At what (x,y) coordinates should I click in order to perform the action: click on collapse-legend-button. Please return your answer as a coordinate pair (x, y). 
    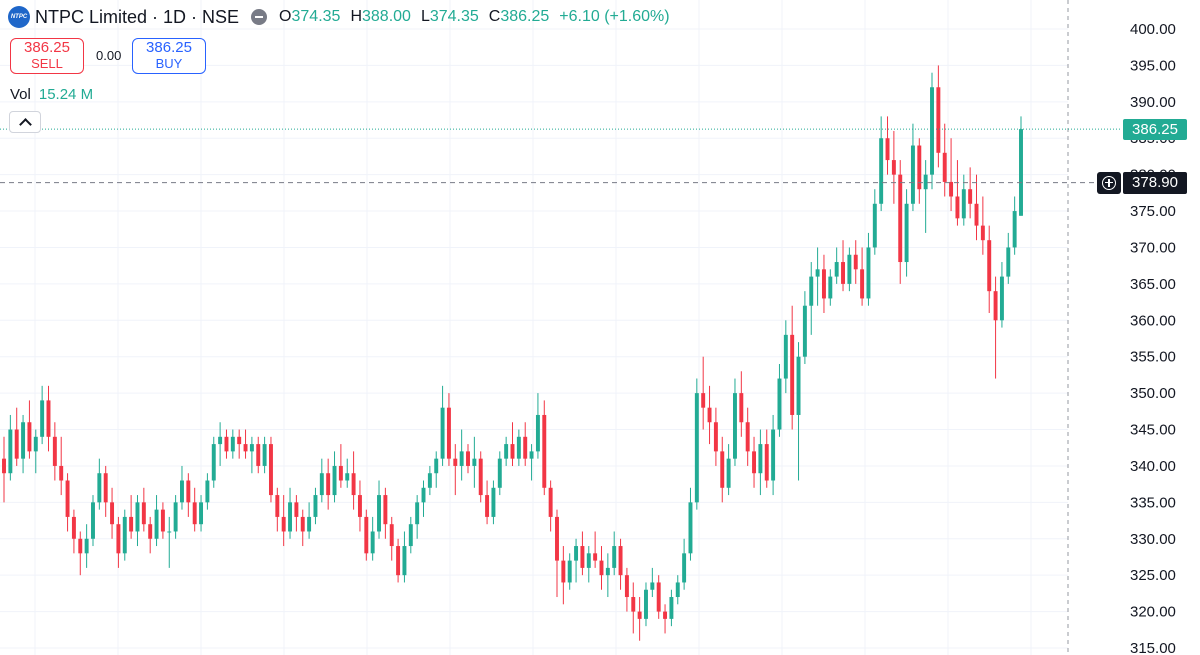
    Looking at the image, I should click on (25, 122).